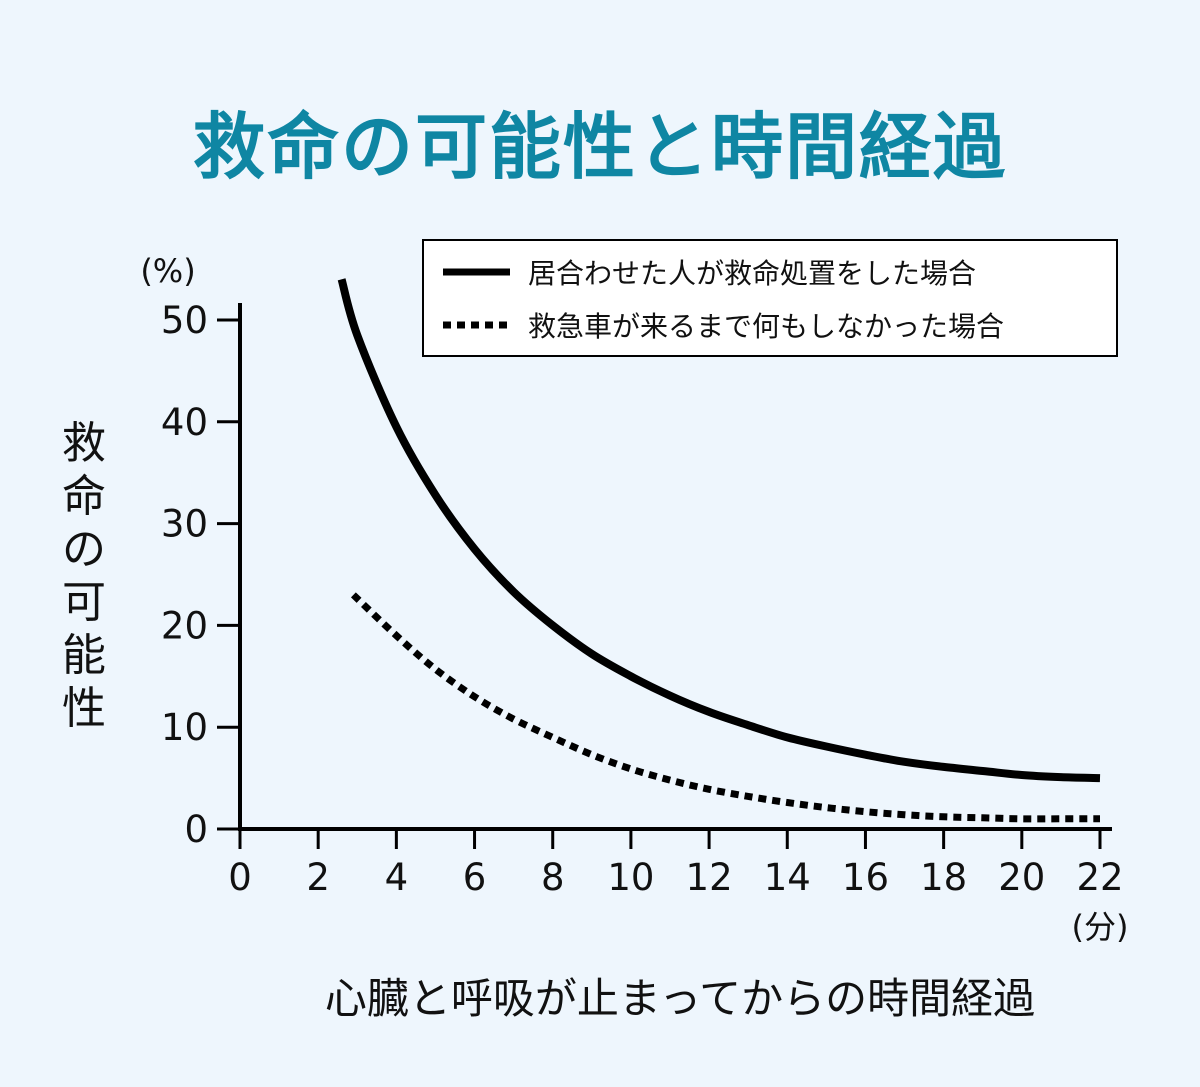  Describe the element at coordinates (167, 271) in the screenshot. I see `y-axis-unit: (%)` at that location.